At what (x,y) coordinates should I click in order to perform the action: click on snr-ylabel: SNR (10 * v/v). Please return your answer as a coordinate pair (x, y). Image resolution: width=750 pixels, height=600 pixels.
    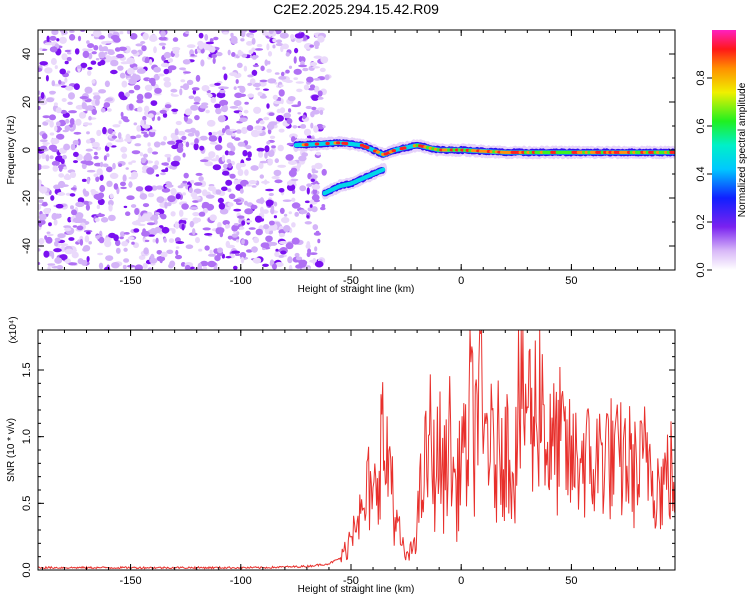
    Looking at the image, I should click on (11, 450).